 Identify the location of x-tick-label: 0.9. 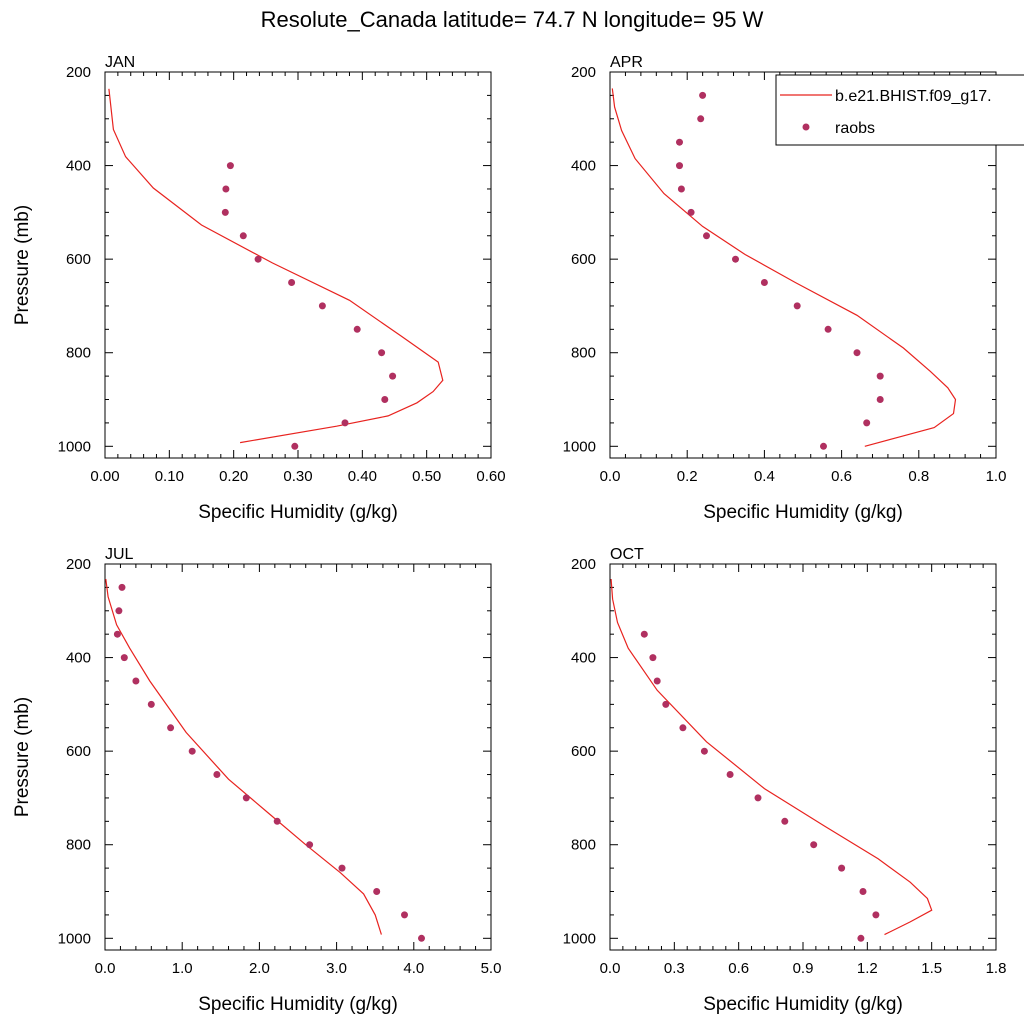
(803, 968).